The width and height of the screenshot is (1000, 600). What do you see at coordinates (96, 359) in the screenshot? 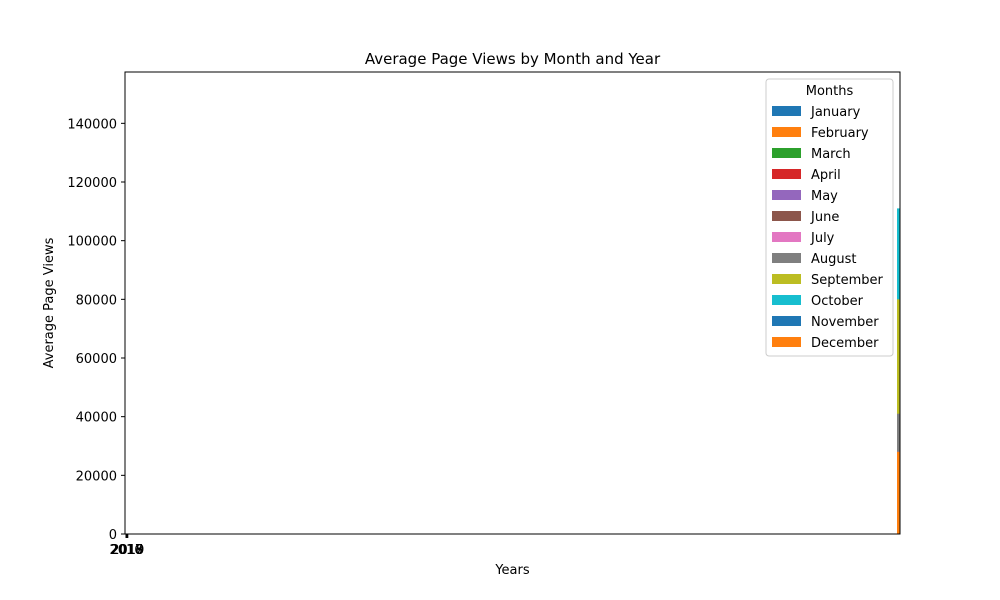
I see `y-tick-label: 60000` at bounding box center [96, 359].